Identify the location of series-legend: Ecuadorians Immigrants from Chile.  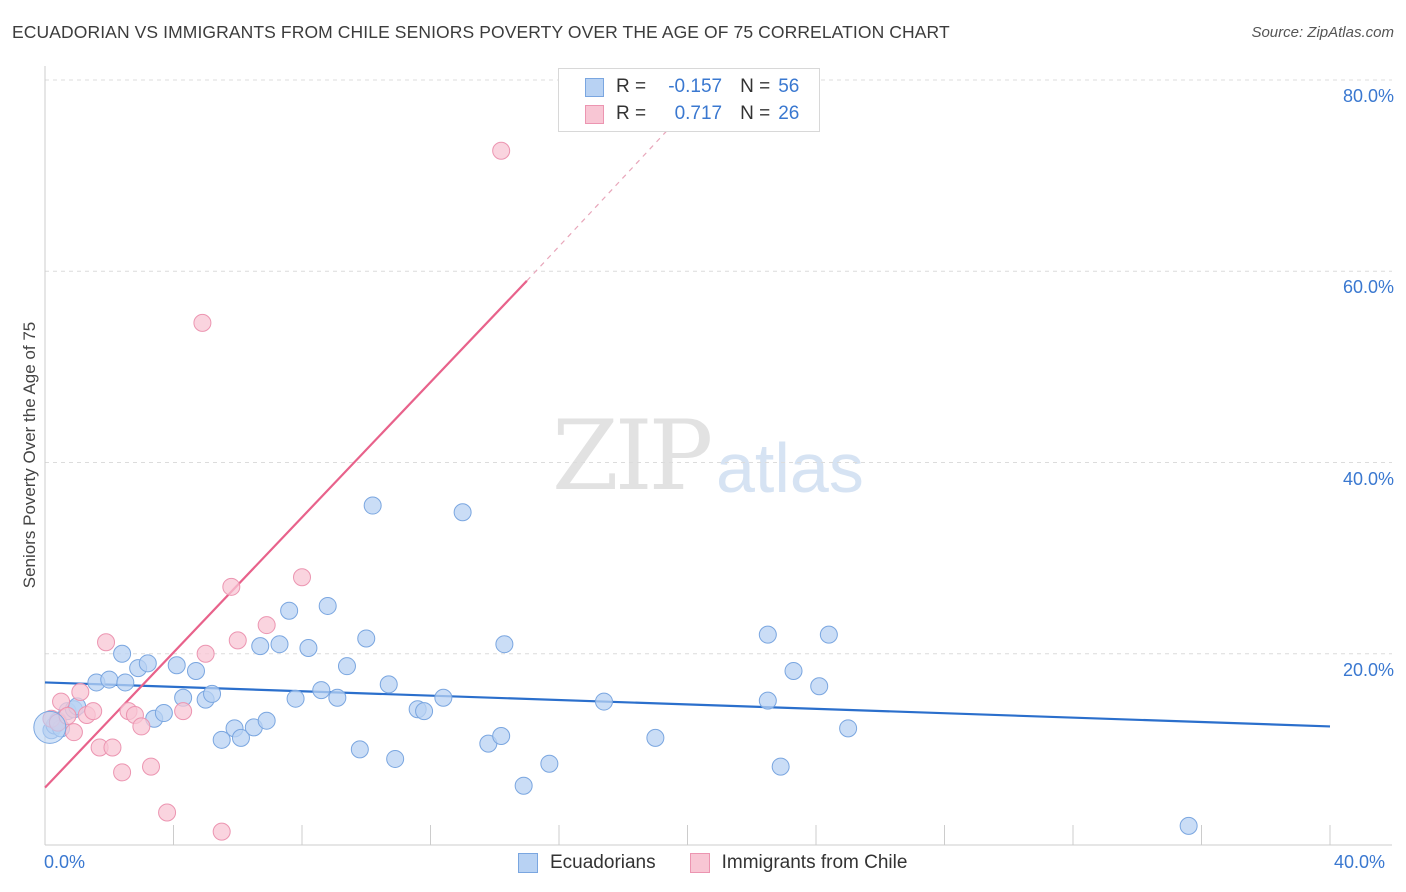
(729, 863).